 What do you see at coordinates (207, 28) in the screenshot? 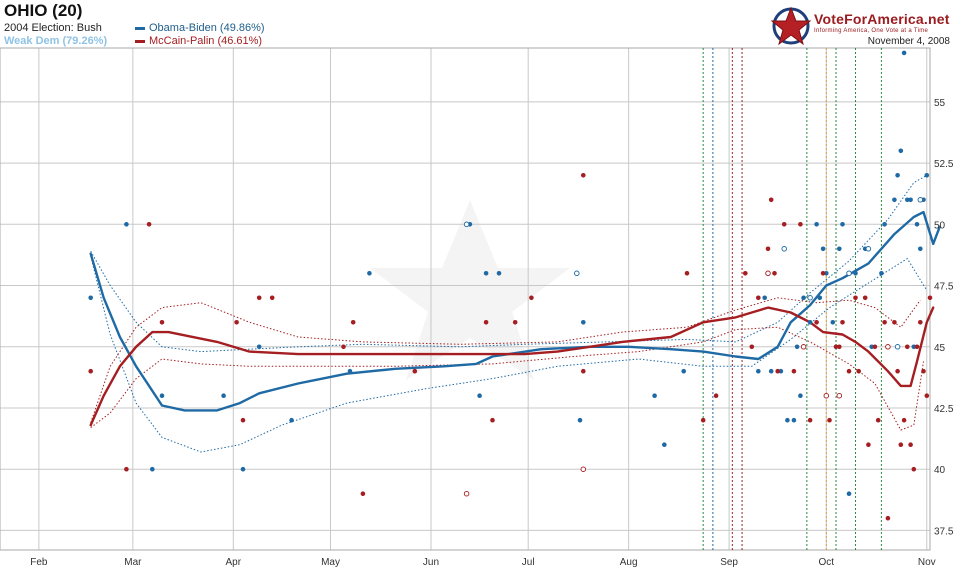
I see `legend-label-obama: Obama-Biden (49.86%)` at bounding box center [207, 28].